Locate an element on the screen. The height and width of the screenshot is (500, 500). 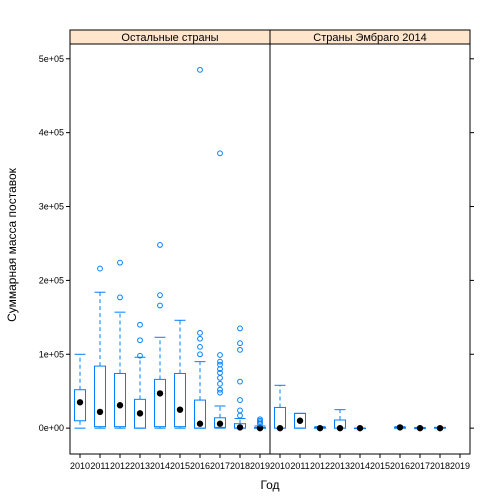
box-2019 is located at coordinates (260, 424).